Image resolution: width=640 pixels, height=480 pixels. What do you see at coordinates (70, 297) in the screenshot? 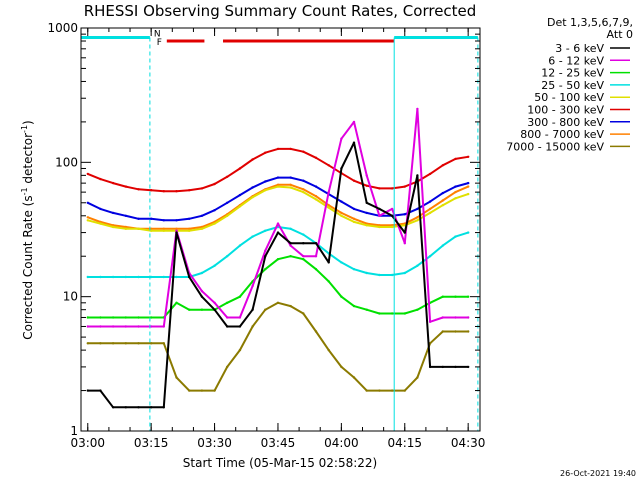
I see `y-tick-label: 10` at bounding box center [70, 297].